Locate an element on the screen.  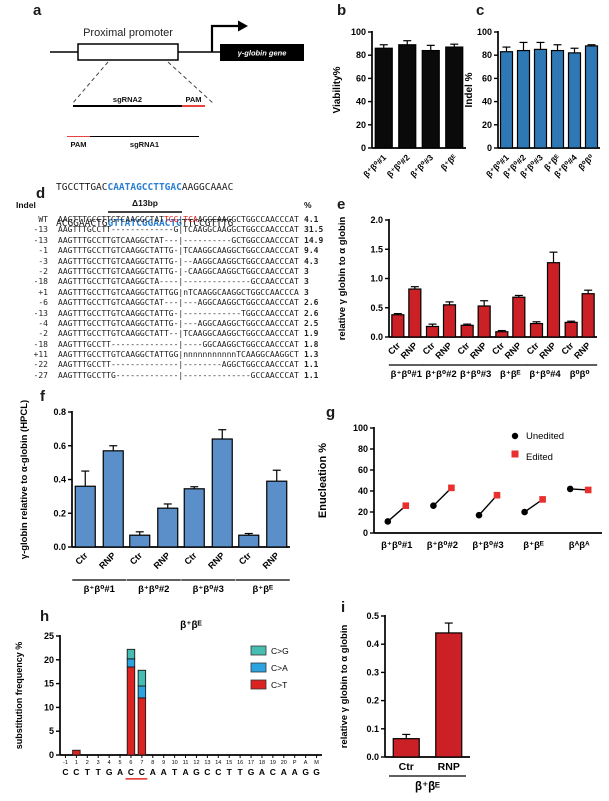
stack-segment-C>G is located at coordinates (142, 678).